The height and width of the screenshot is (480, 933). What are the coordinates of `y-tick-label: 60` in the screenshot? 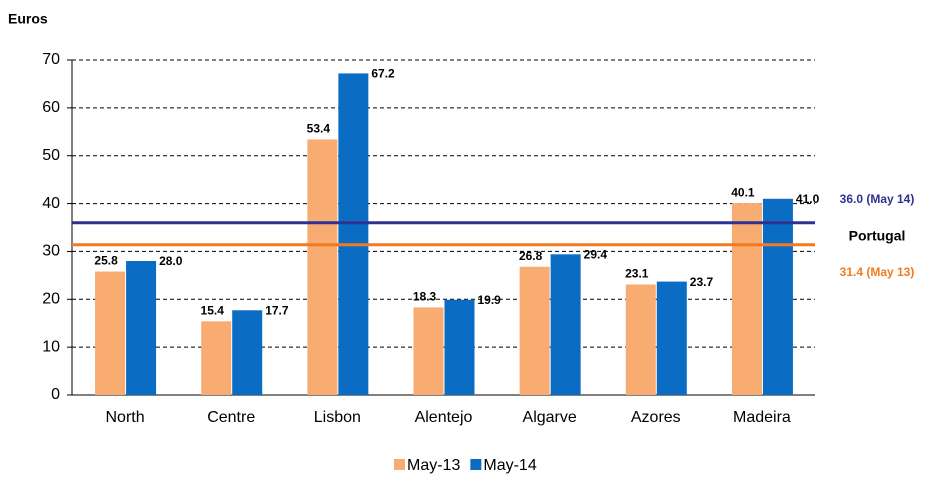 It's located at (51, 107).